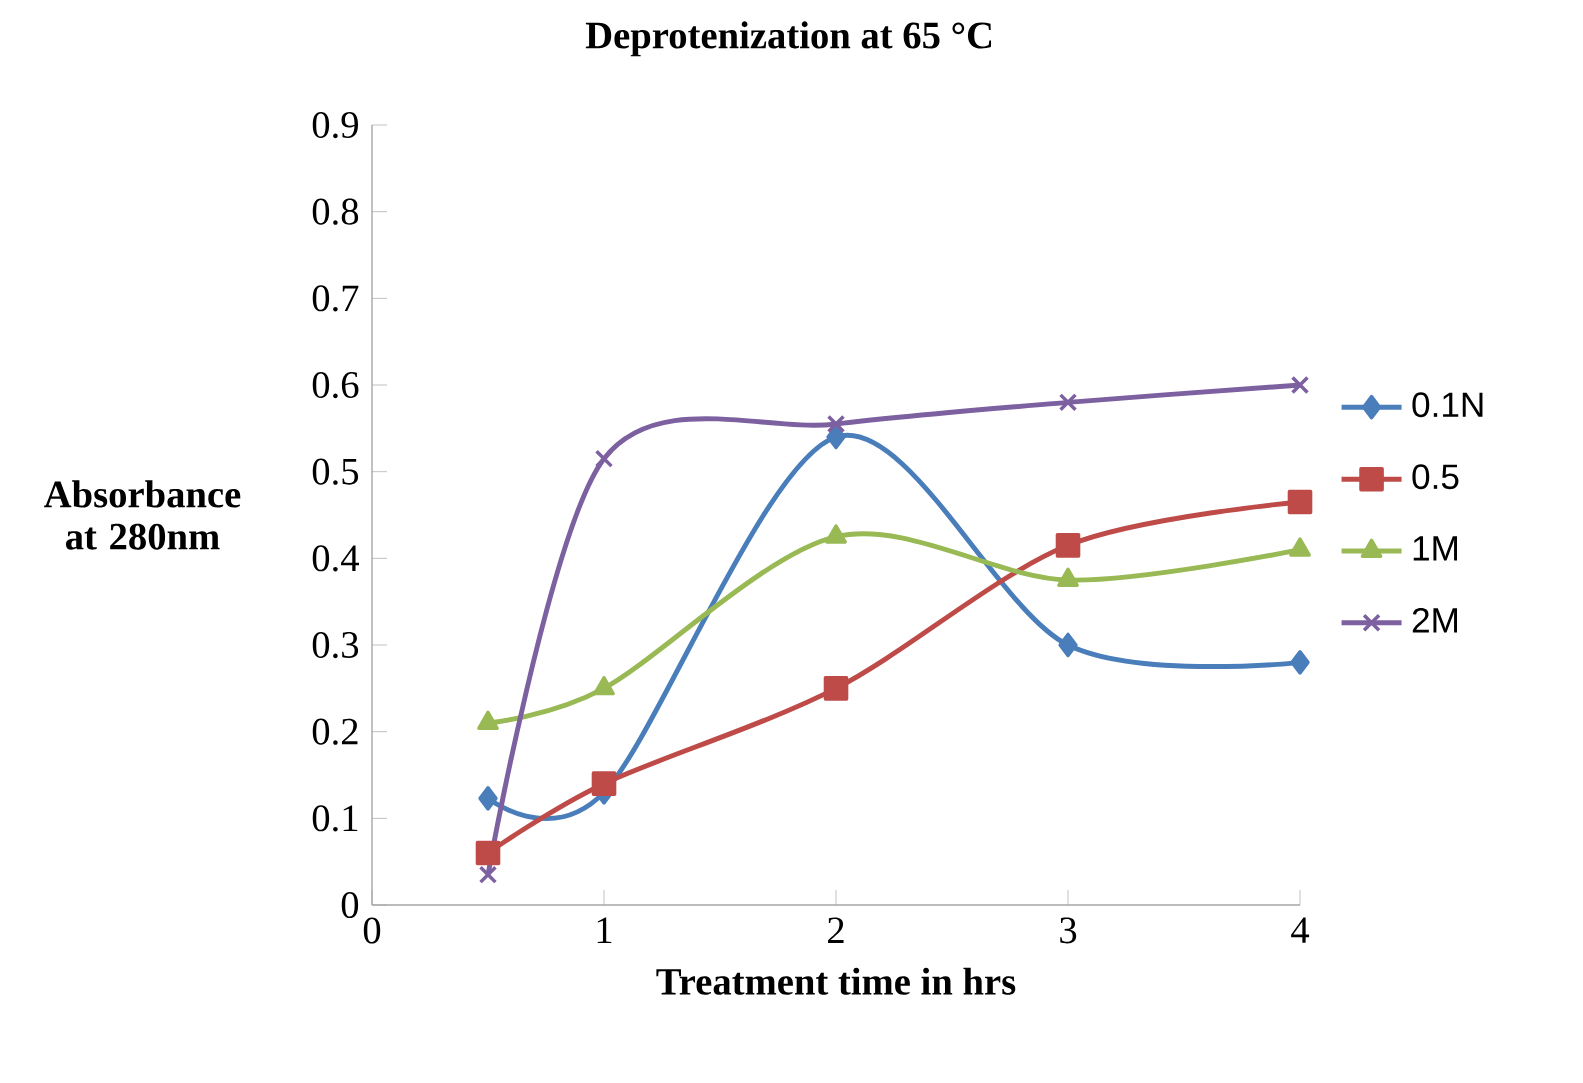  I want to click on y-tick-label: 0.9, so click(335, 125).